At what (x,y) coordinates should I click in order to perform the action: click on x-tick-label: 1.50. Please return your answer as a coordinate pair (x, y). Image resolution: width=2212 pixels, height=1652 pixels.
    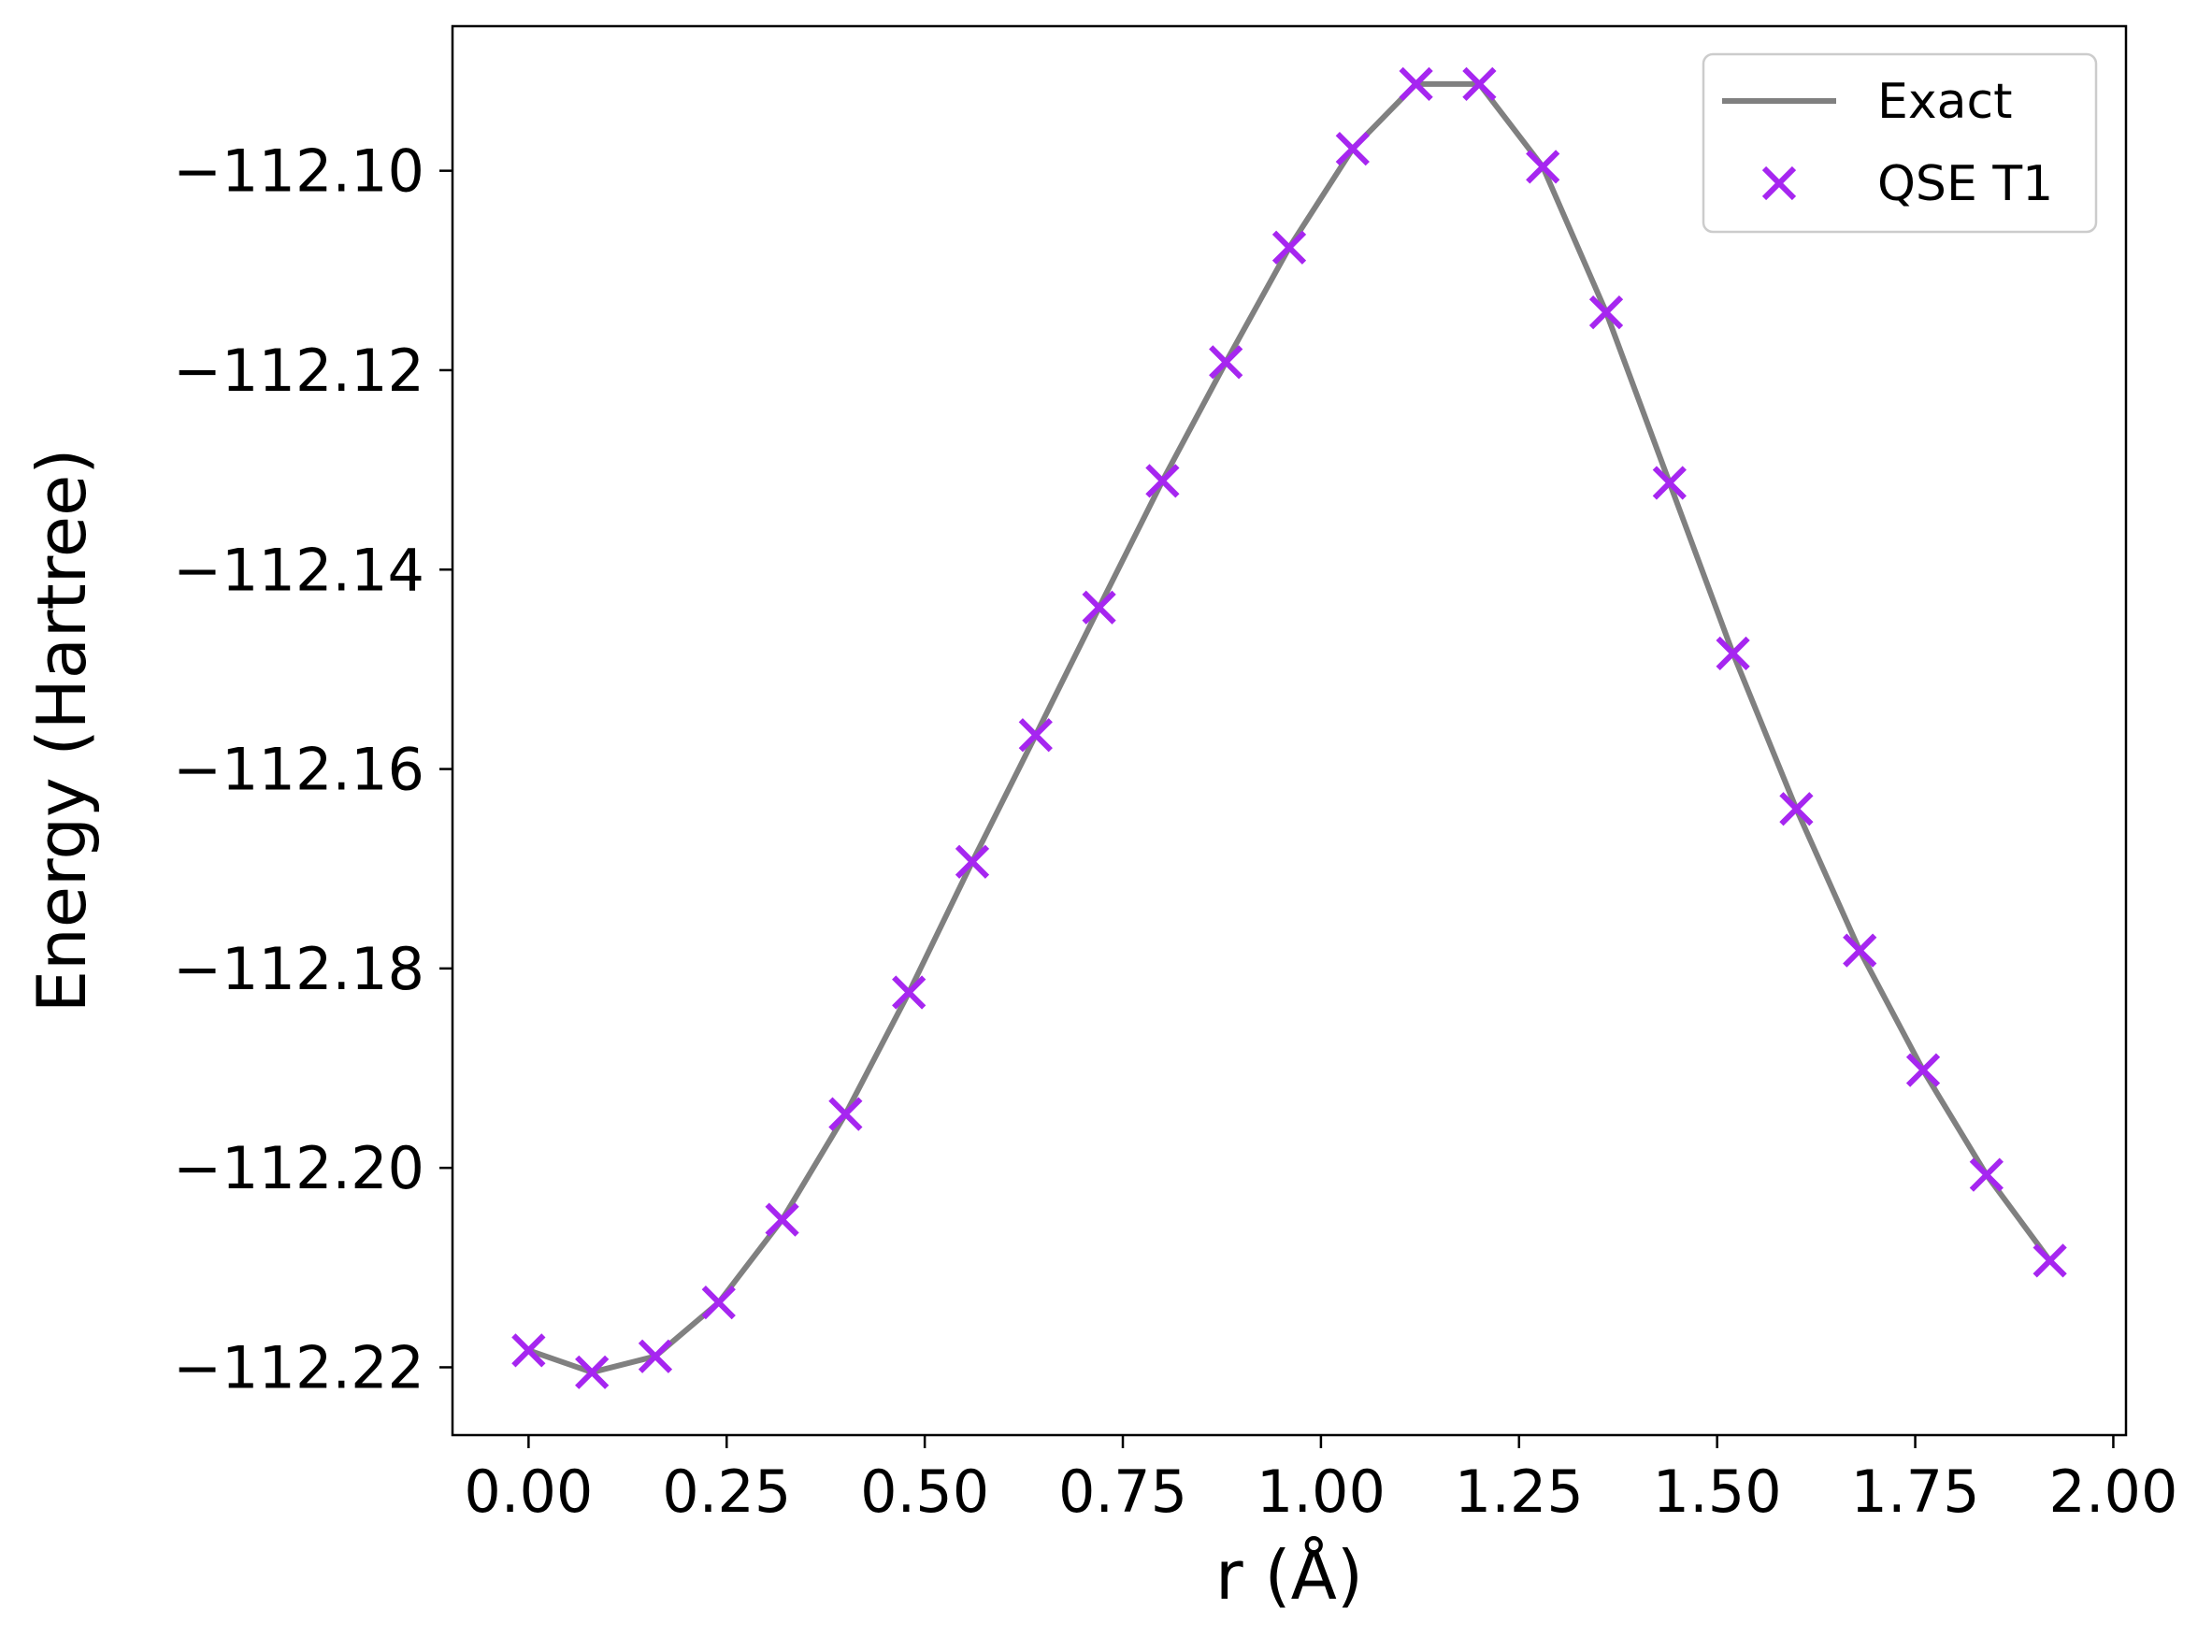
    Looking at the image, I should click on (1717, 1492).